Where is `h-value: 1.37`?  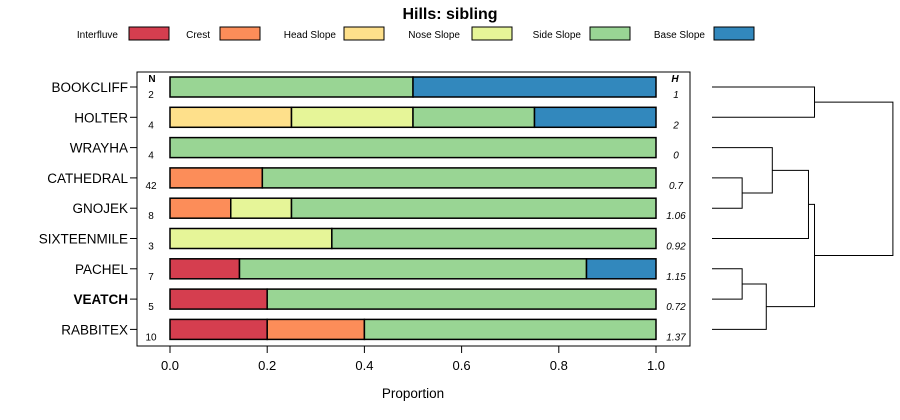
h-value: 1.37 is located at coordinates (676, 337).